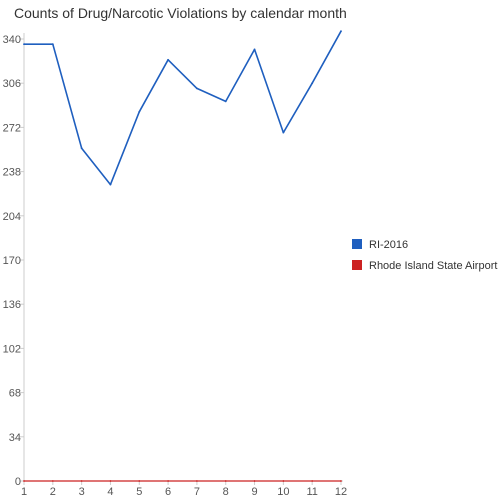 This screenshot has height=500, width=500. I want to click on x-tick-label: 1, so click(24, 492).